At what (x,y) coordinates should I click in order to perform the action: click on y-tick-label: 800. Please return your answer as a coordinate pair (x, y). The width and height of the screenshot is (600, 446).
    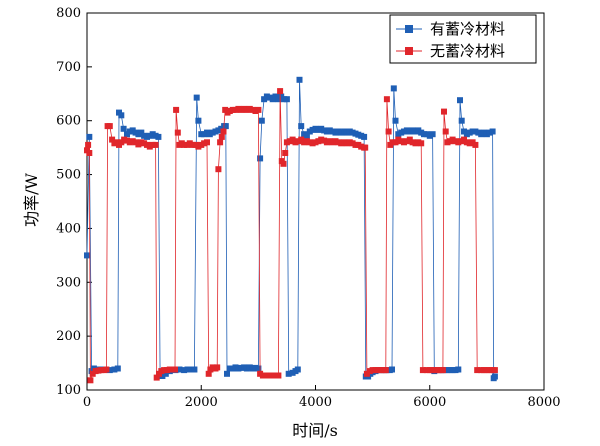
    Looking at the image, I should click on (68, 13).